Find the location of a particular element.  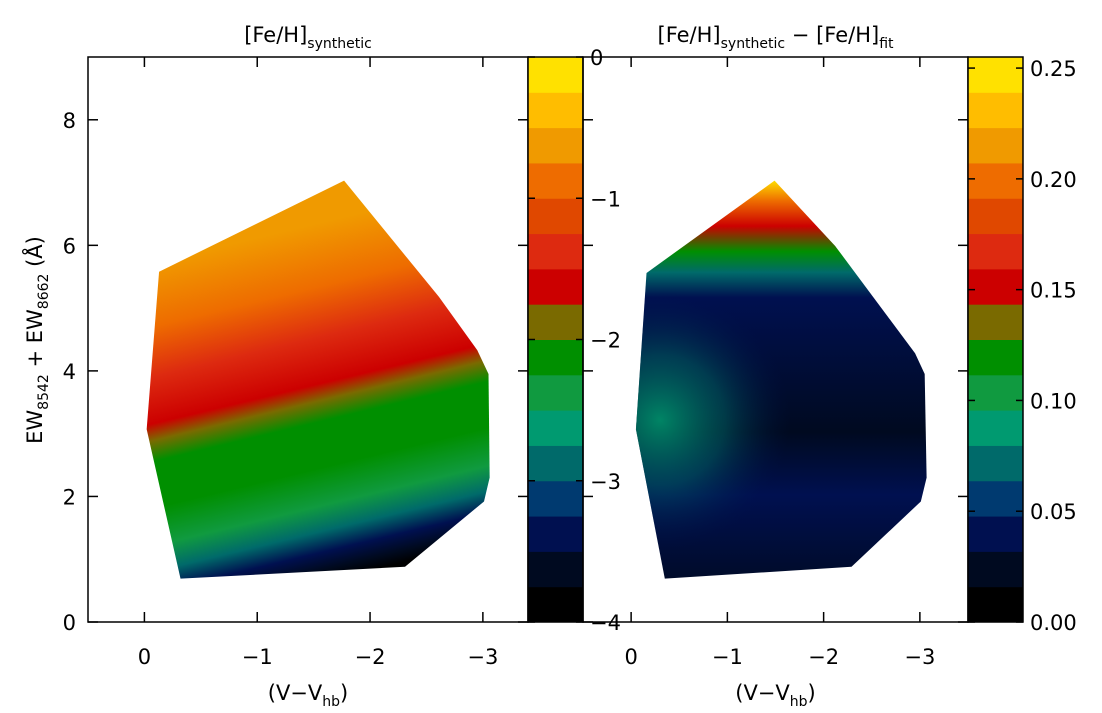

panel-title: [Fe/H]synthetic − [Fe/H]fit is located at coordinates (776, 37).